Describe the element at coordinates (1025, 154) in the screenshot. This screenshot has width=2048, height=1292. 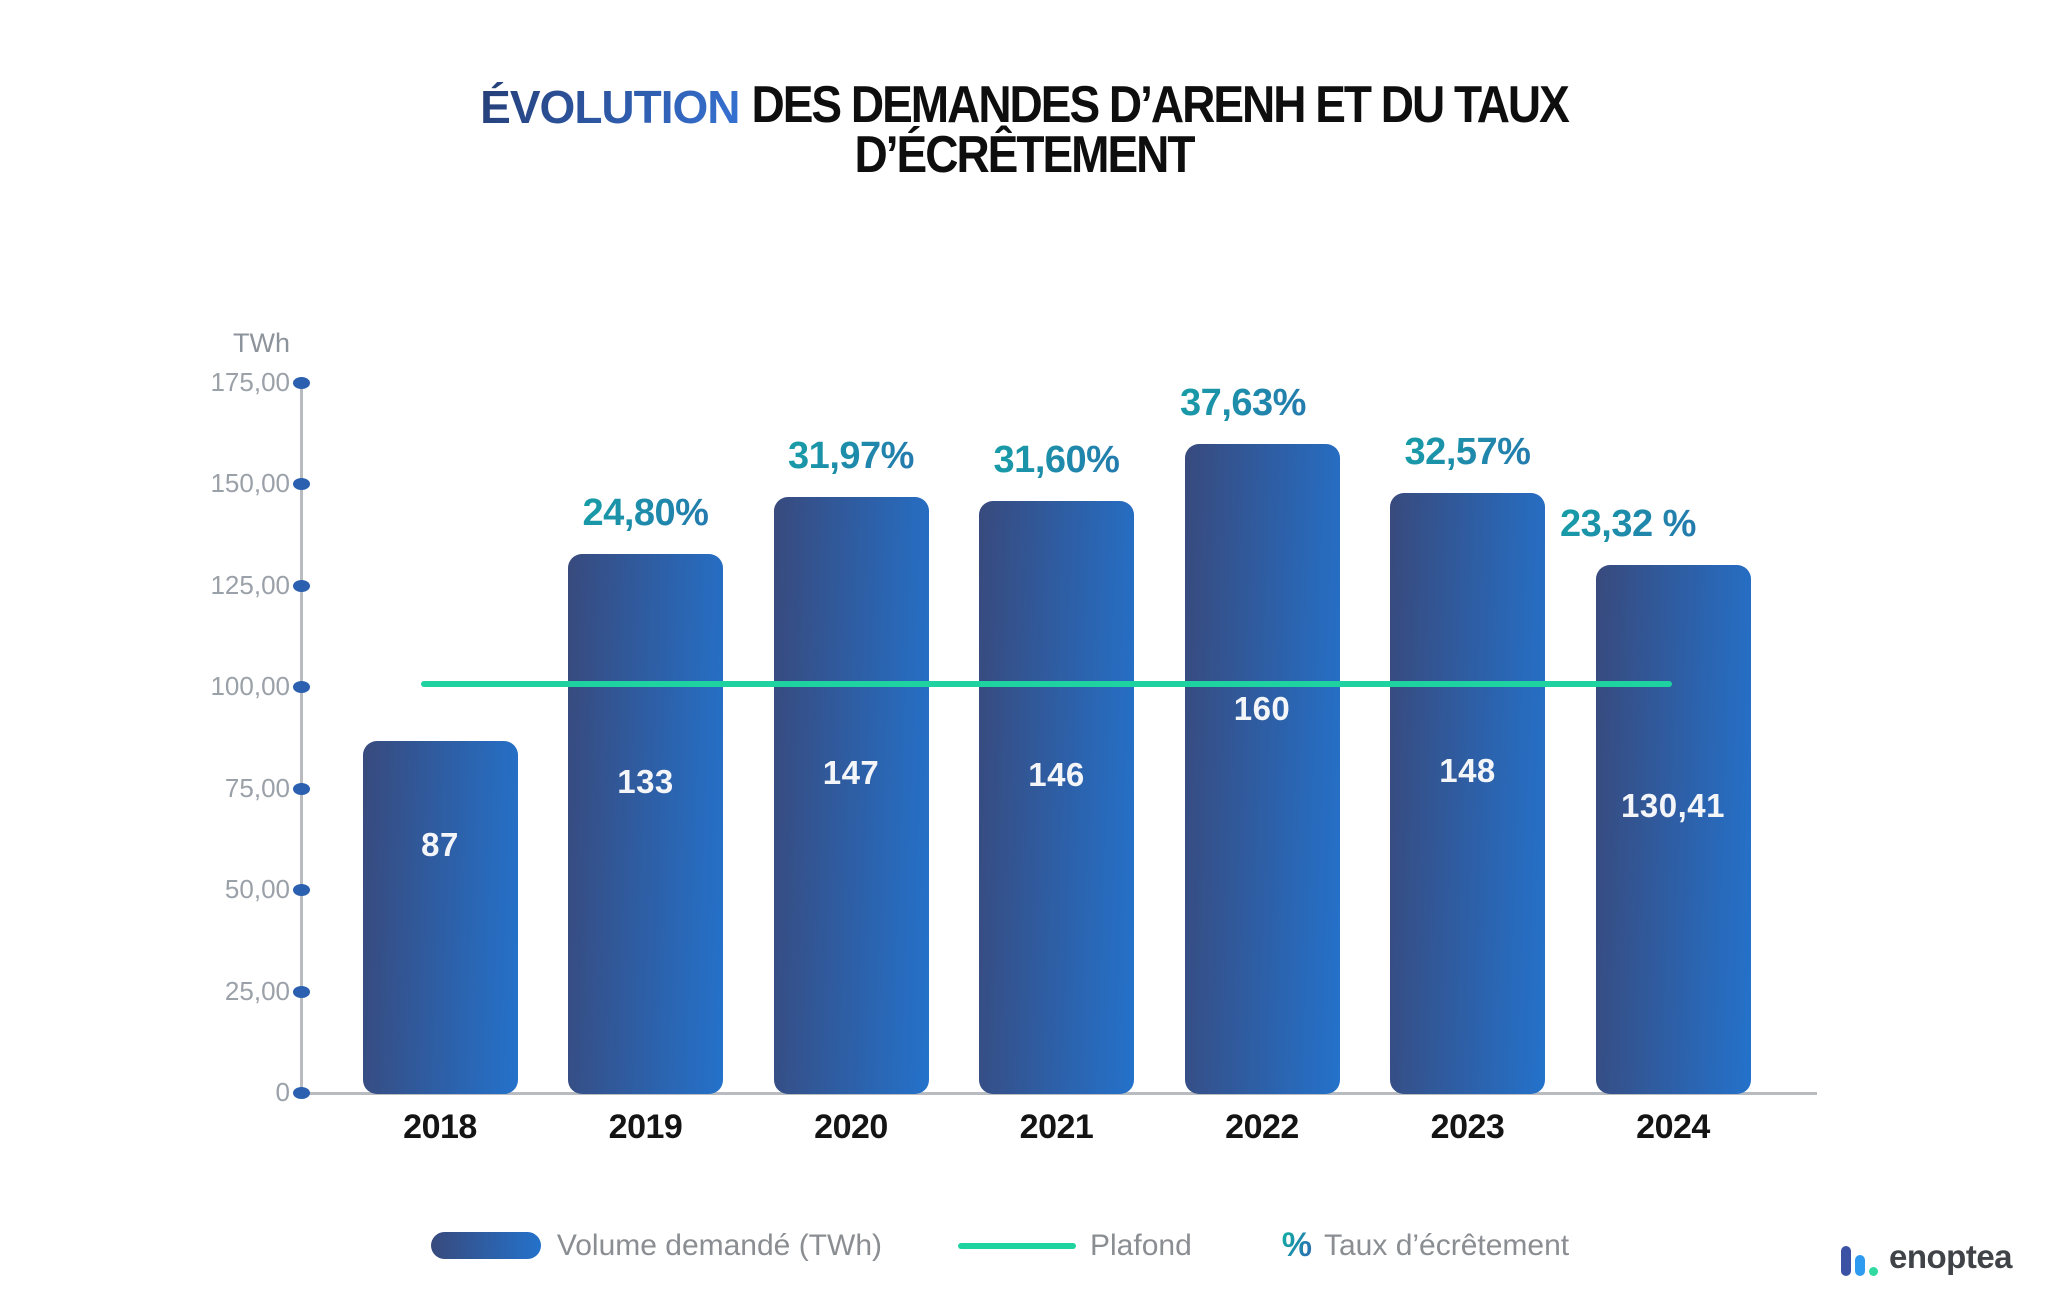
I see `title-line-2: D’ÉCRÊTEMENT` at that location.